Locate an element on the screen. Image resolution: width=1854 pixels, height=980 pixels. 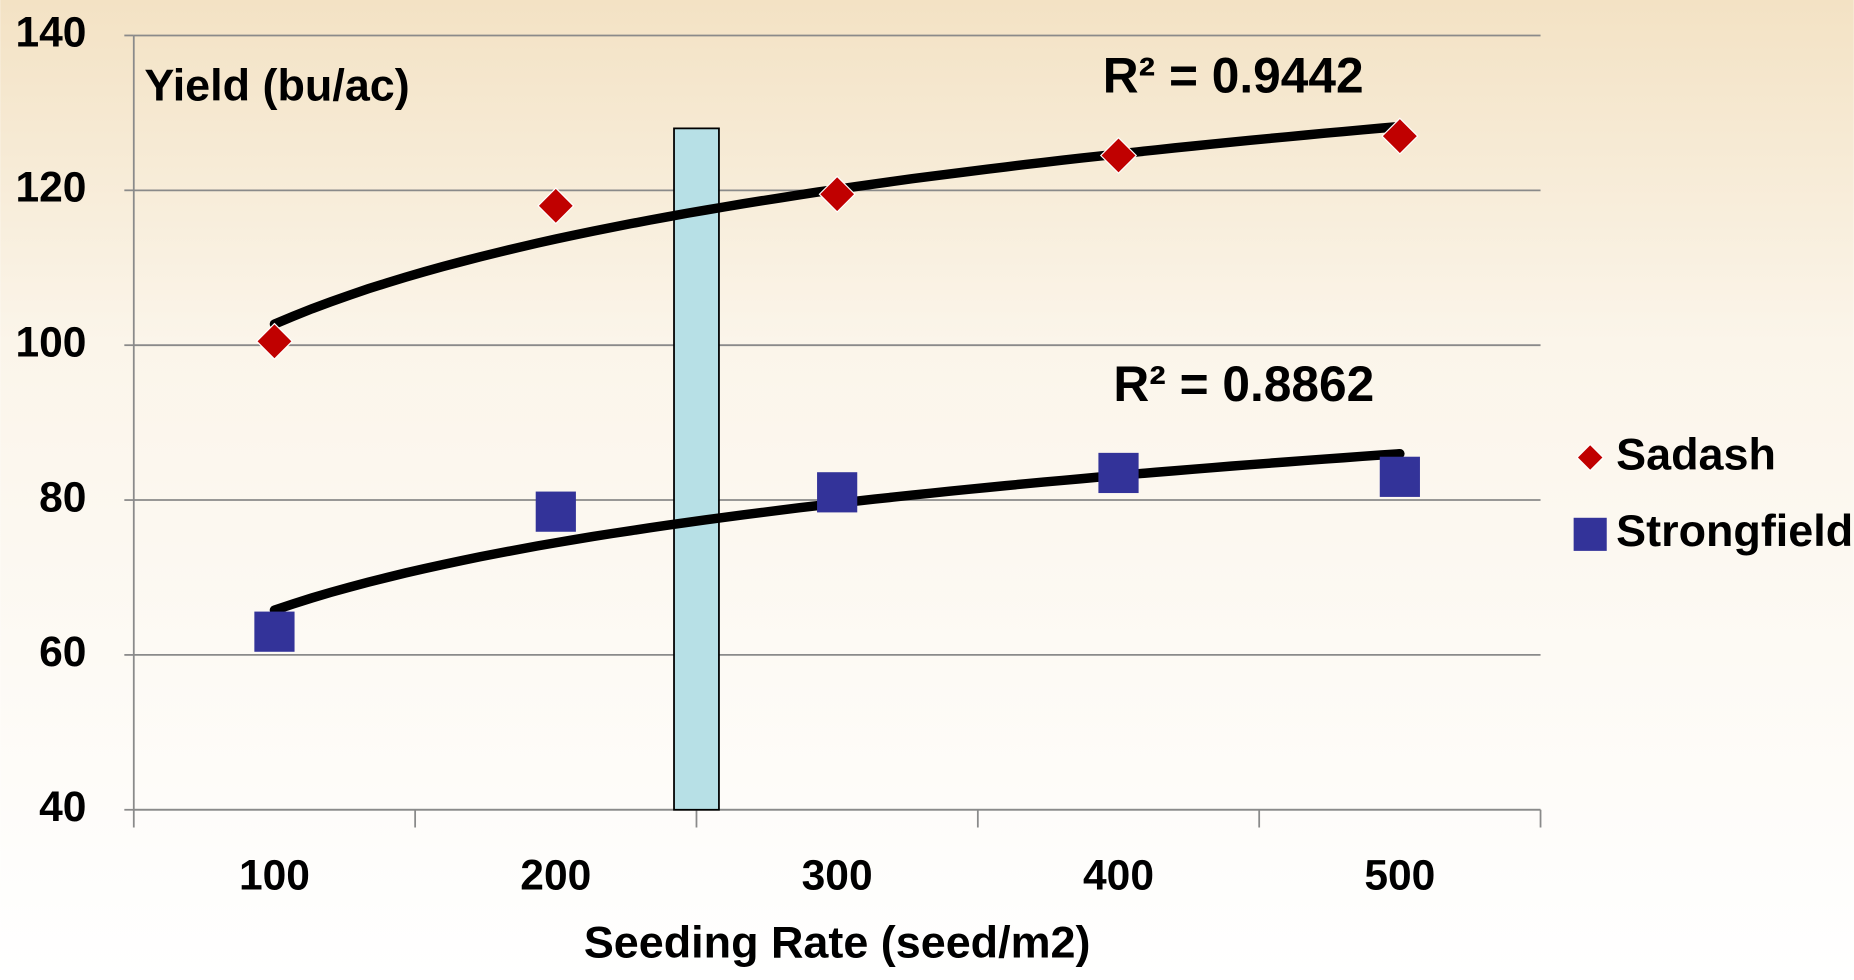
x-axis-label: Seeding Rate (seed/m2) is located at coordinates (837, 942).